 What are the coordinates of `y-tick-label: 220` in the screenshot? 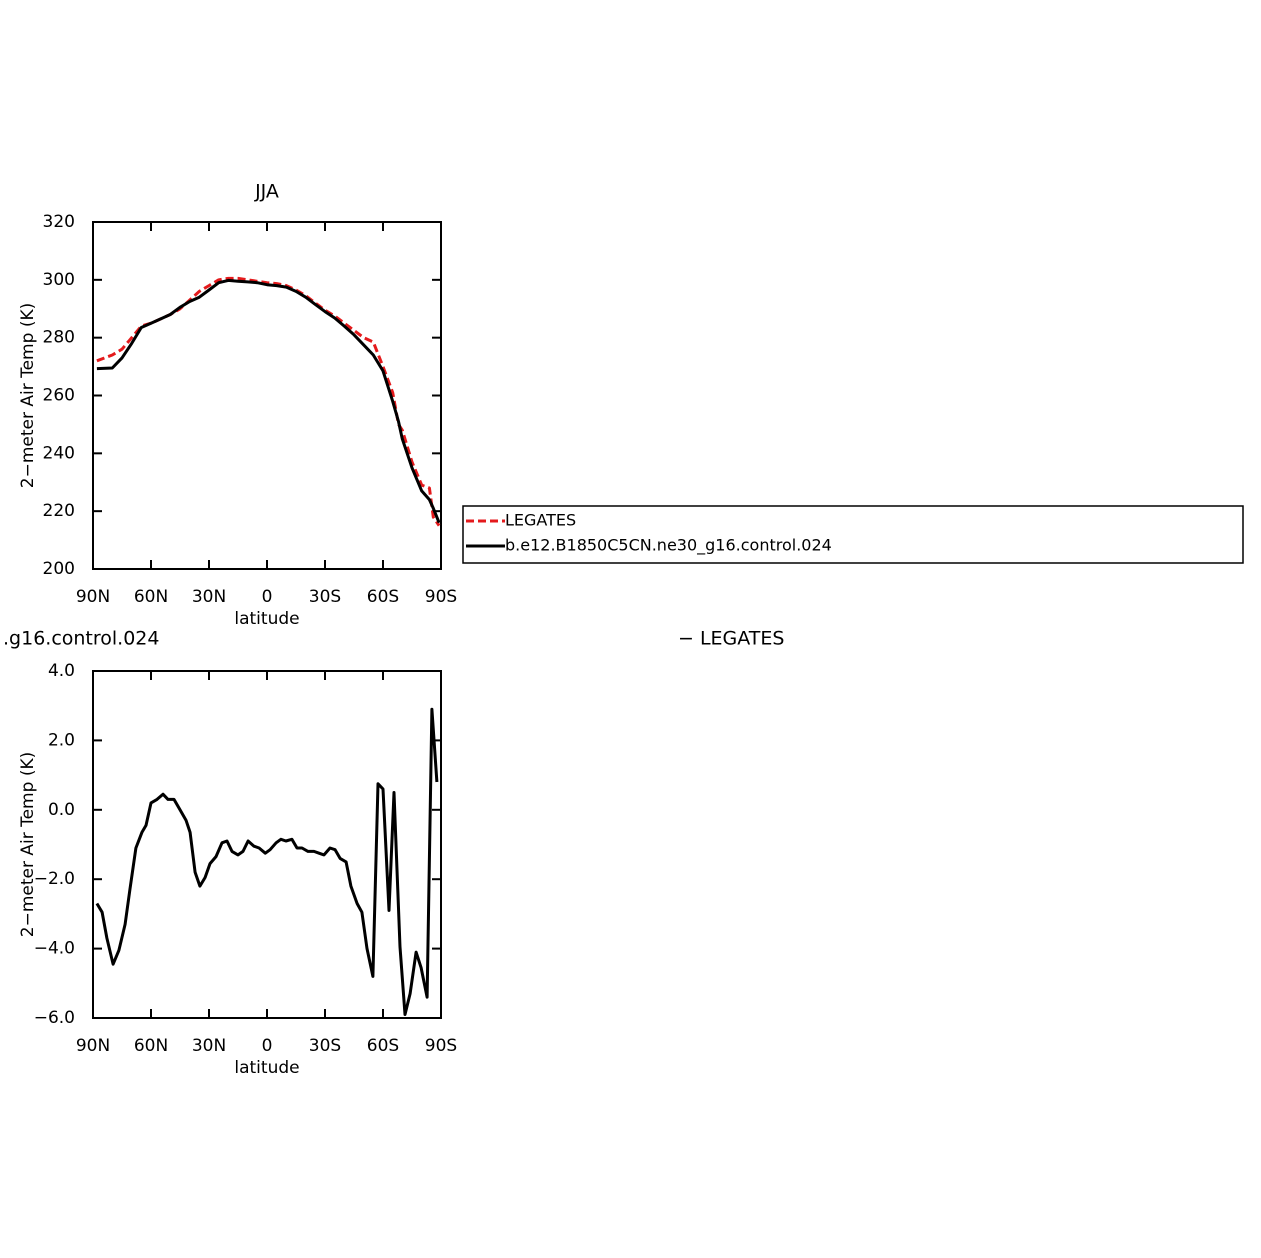 It's located at (59, 511).